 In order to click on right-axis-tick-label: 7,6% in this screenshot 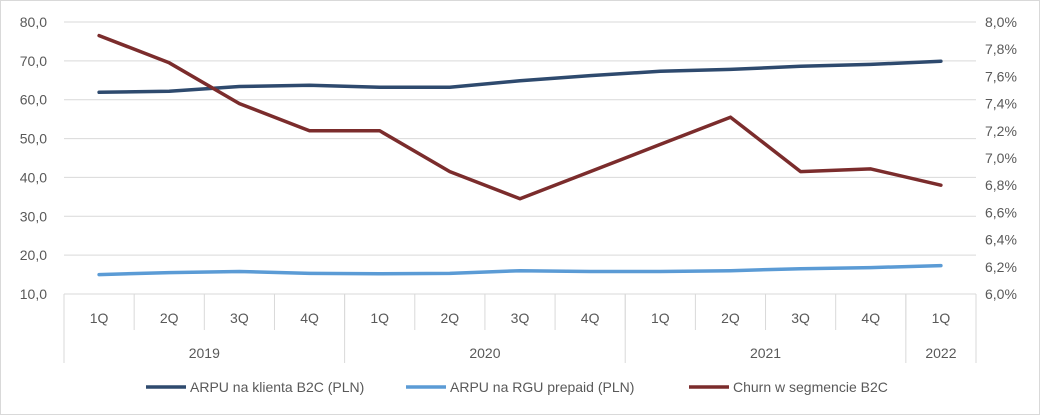, I will do `click(1001, 76)`.